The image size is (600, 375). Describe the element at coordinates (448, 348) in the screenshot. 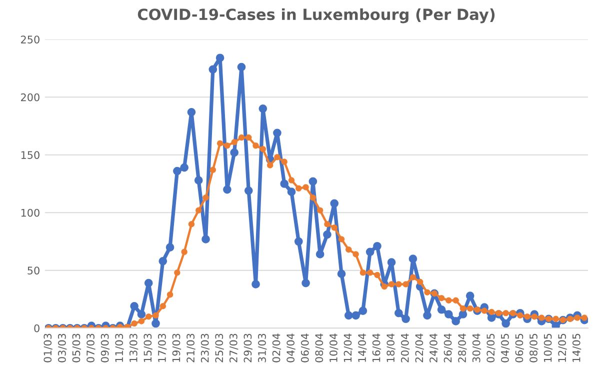

I see `x-tick-label: 26/04` at that location.